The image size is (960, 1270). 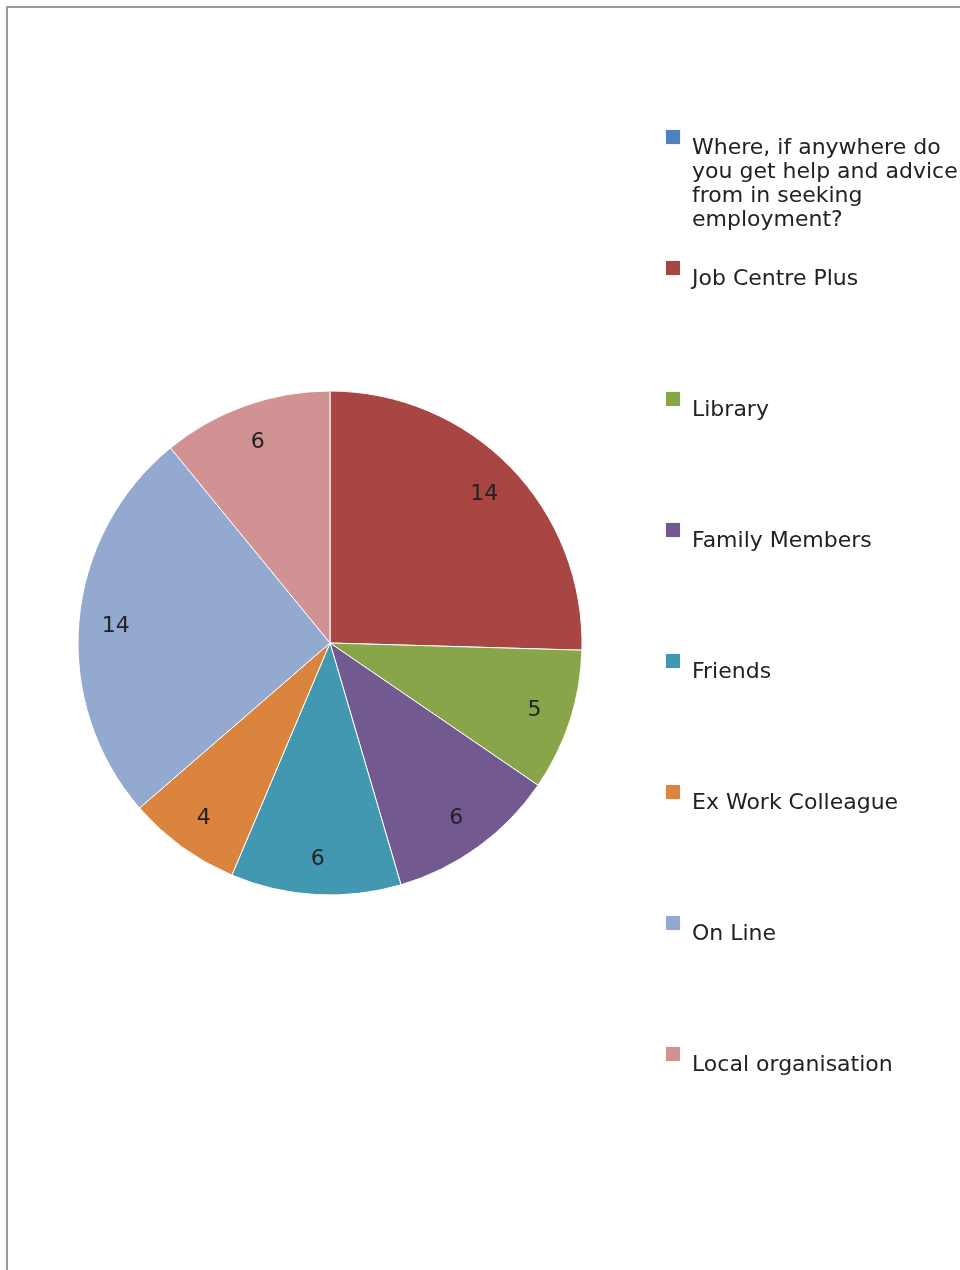 I want to click on legend-label: Job Centre Plus, so click(x=774, y=277).